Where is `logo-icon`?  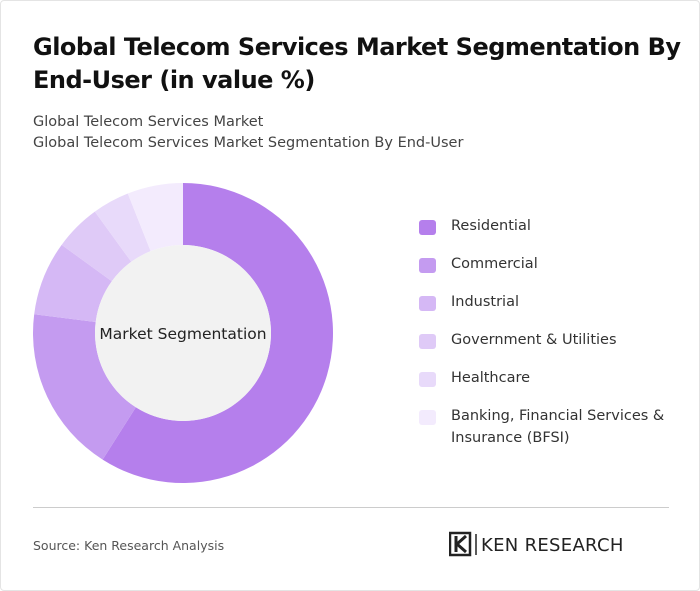 logo-icon is located at coordinates (460, 544).